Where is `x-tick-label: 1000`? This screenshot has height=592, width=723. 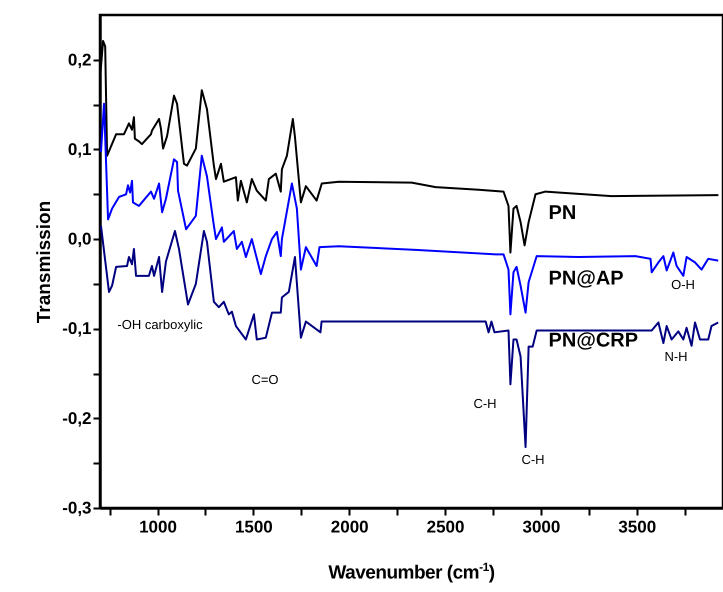
x-tick-label: 1000 is located at coordinates (158, 527).